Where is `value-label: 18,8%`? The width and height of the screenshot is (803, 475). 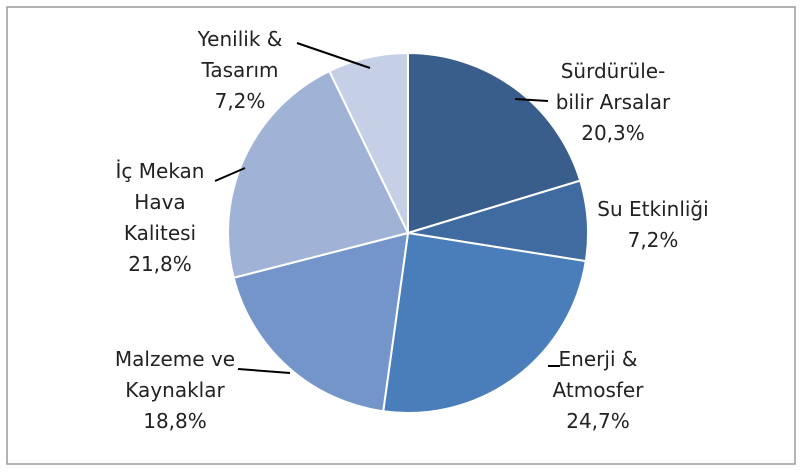
value-label: 18,8% is located at coordinates (175, 421).